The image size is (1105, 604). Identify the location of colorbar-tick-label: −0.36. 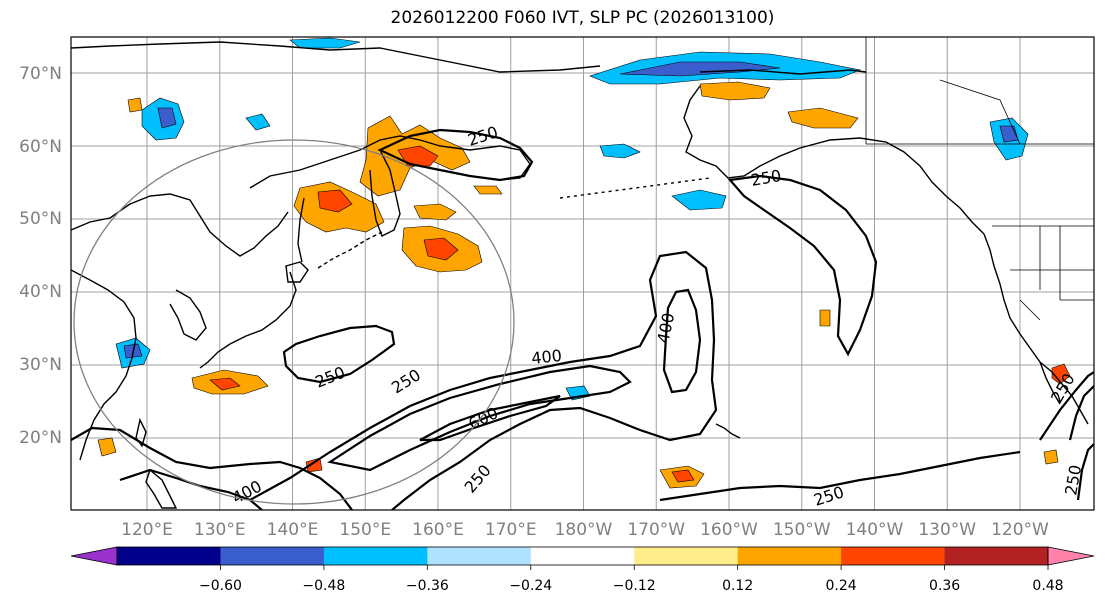
(427, 586).